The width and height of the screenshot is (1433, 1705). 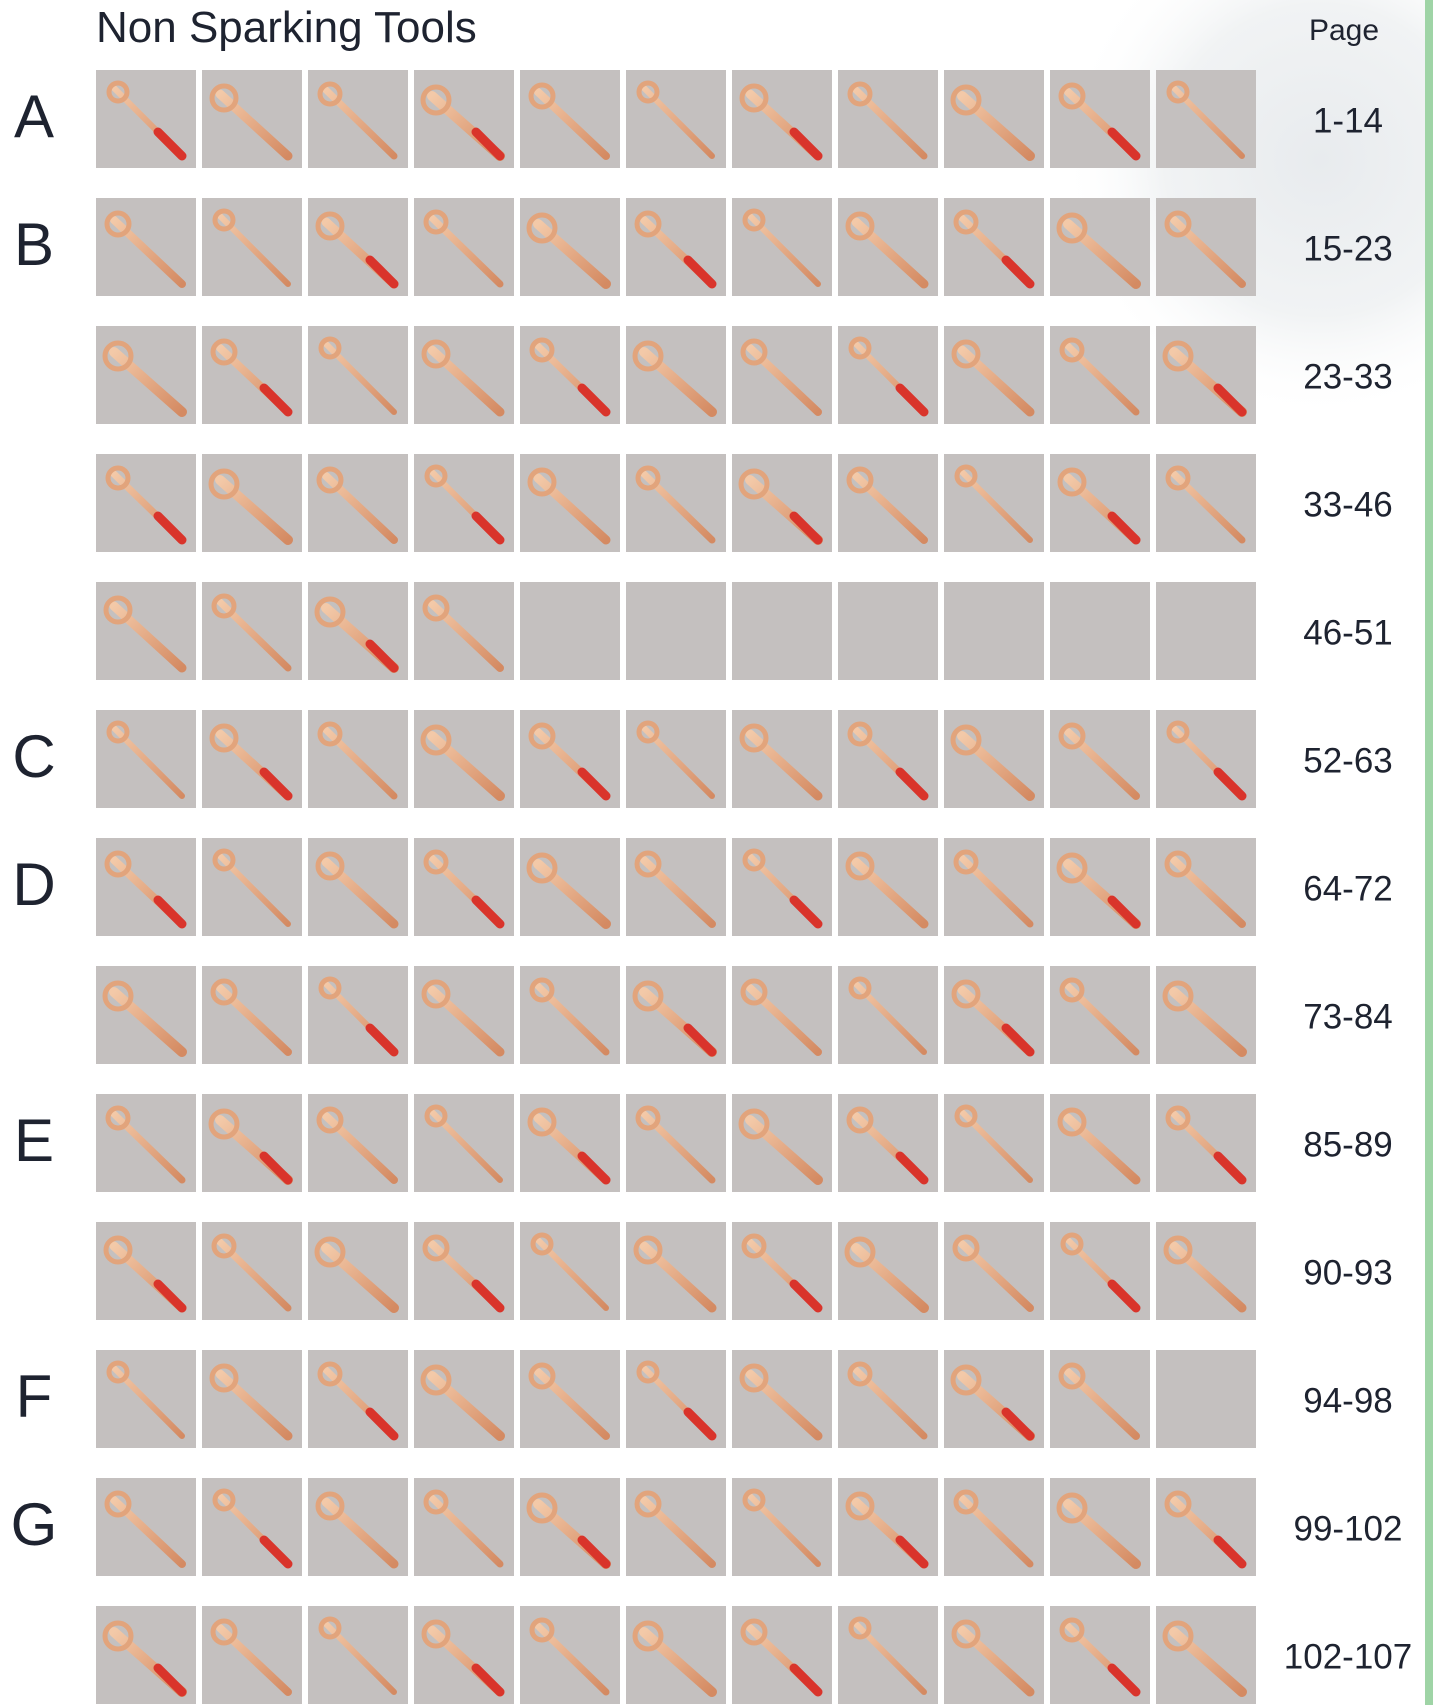 I want to click on tile-bg, so click(x=1206, y=1399).